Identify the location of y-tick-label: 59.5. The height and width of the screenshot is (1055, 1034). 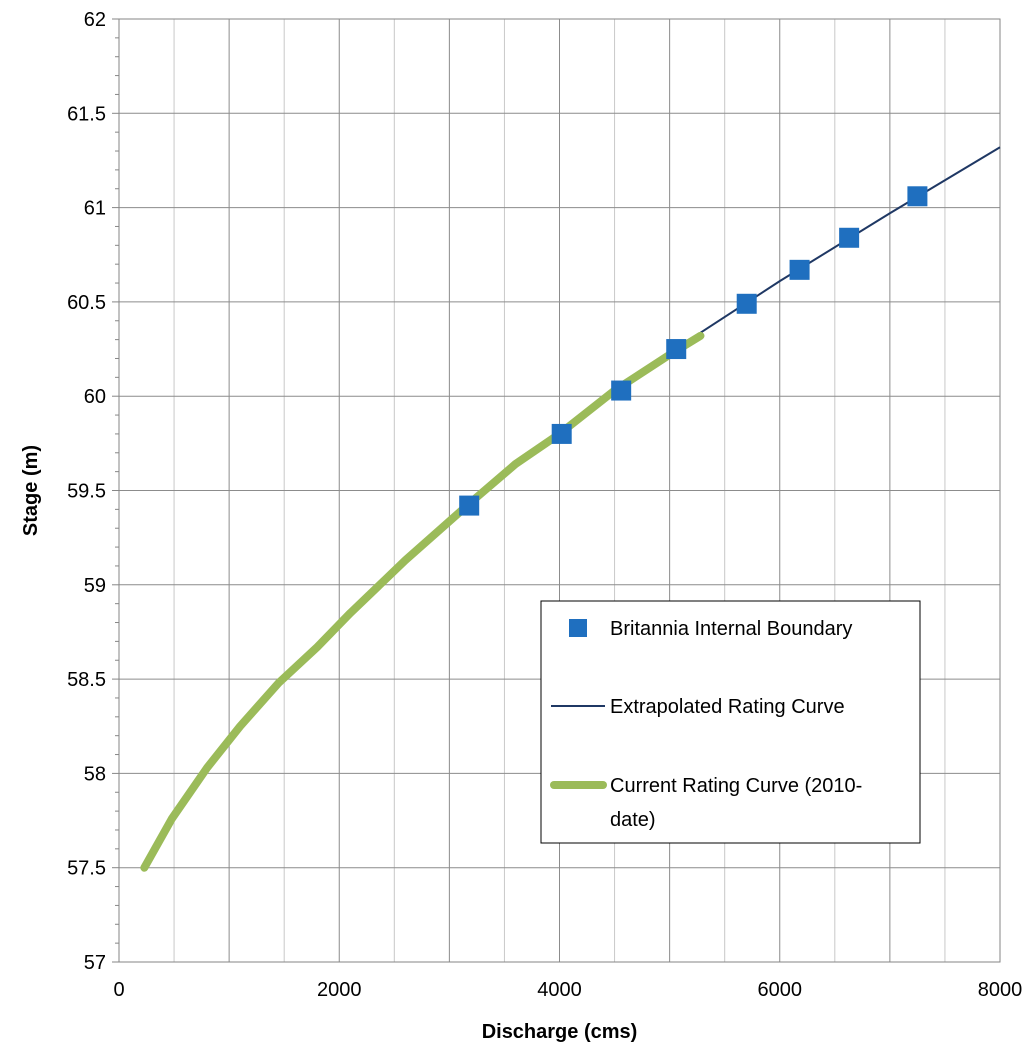
(86, 492).